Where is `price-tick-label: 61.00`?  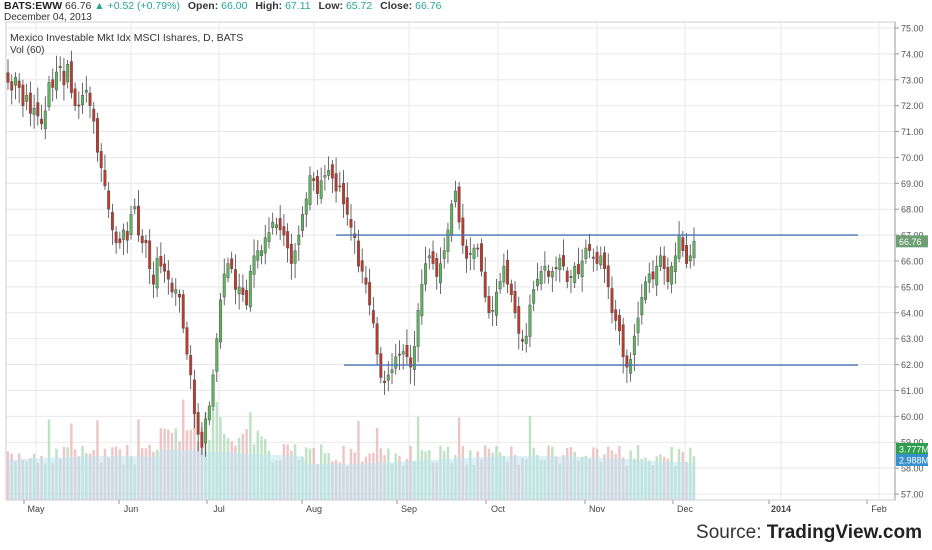 price-tick-label: 61.00 is located at coordinates (912, 391).